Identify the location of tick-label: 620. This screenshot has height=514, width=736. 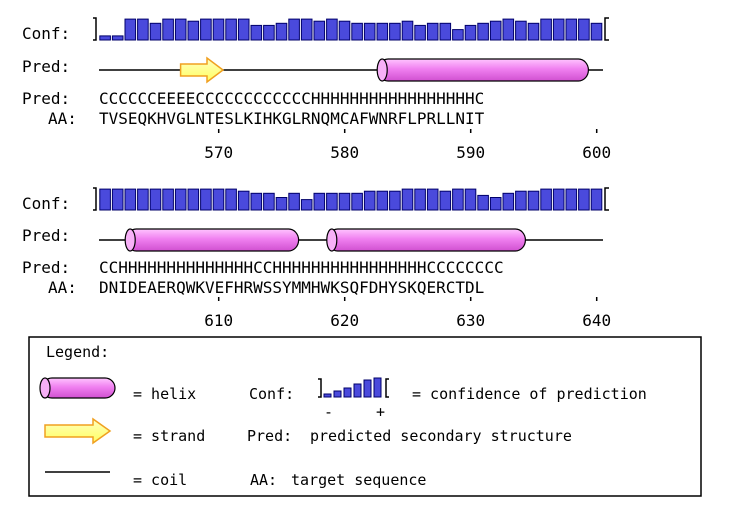
(344, 320).